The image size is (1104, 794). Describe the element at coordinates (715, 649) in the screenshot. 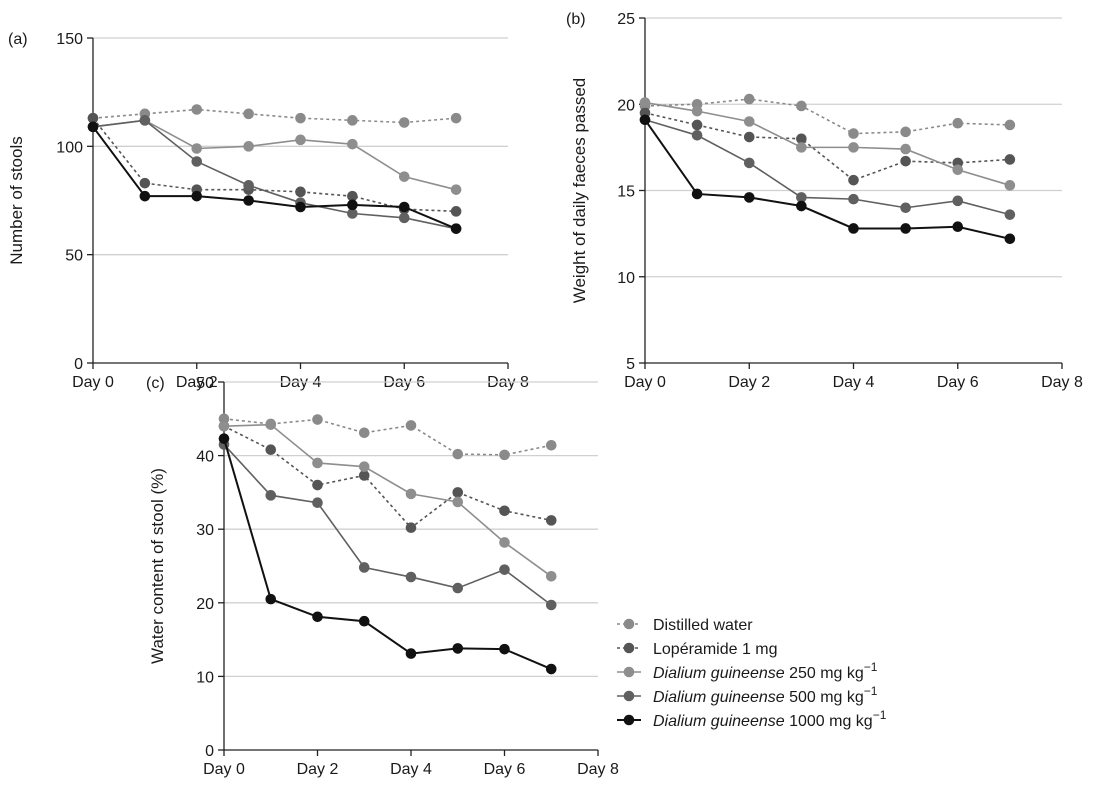

I see `legend-label: Lopéramide 1 mg` at that location.